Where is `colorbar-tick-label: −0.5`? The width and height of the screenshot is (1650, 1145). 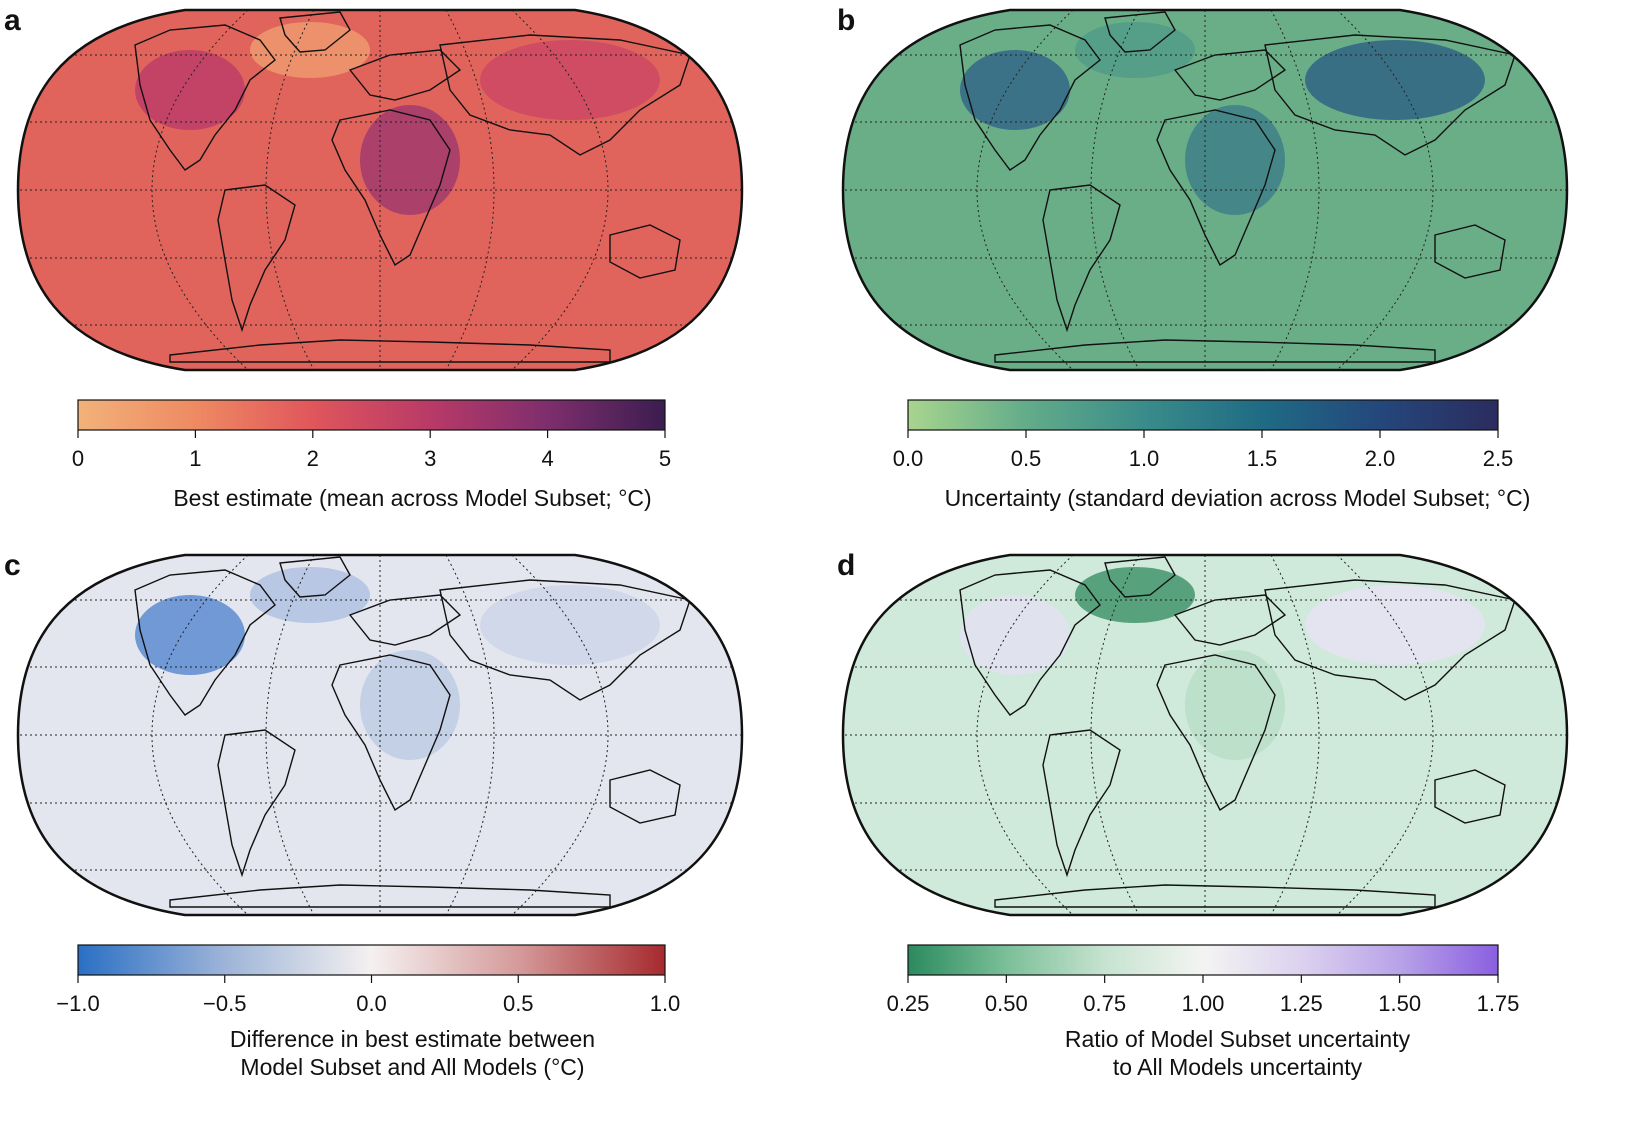
colorbar-tick-label: −0.5 is located at coordinates (224, 1003).